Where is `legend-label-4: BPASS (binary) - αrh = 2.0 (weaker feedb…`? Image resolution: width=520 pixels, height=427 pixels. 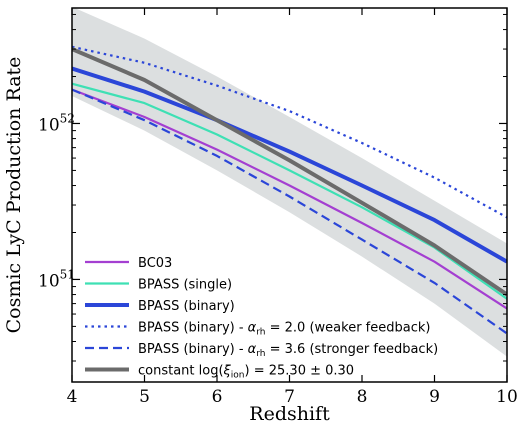 legend-label-4: BPASS (binary) - αrh = 2.0 (weaker feedb… is located at coordinates (284, 329).